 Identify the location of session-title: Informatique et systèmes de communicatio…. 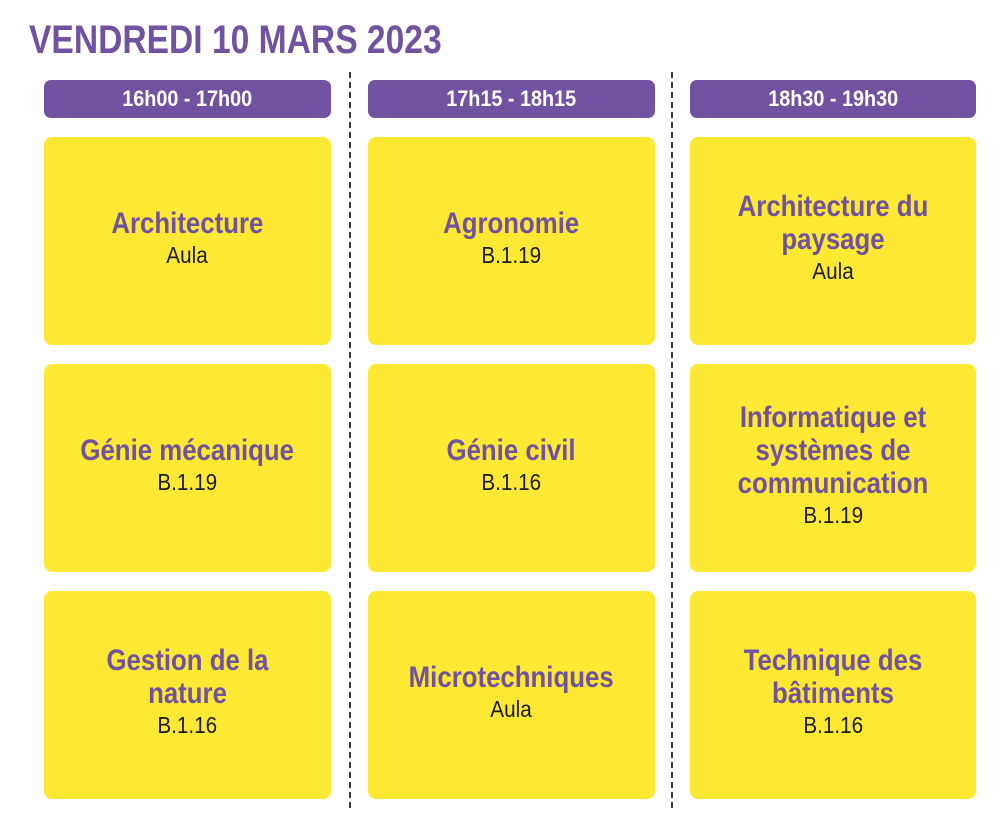
(833, 450).